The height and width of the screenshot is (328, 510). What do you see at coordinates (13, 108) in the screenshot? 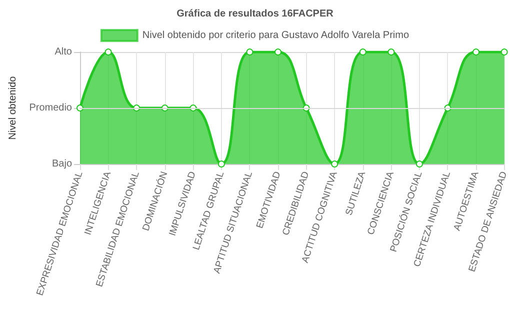
I see `y-axis-title: Nivel obtenido` at bounding box center [13, 108].